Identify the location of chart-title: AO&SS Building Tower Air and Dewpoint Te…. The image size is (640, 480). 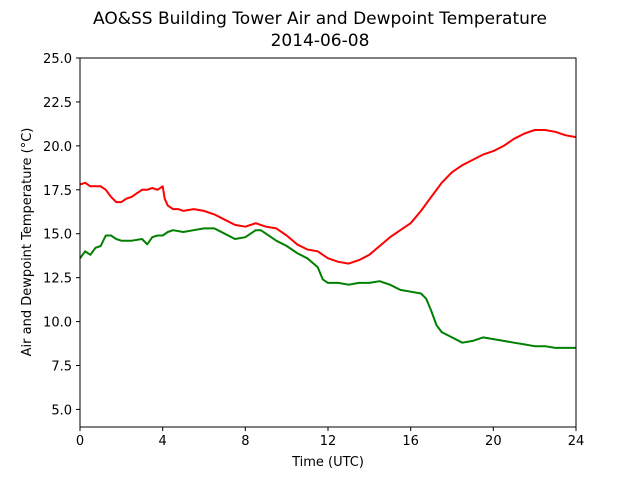
(320, 19).